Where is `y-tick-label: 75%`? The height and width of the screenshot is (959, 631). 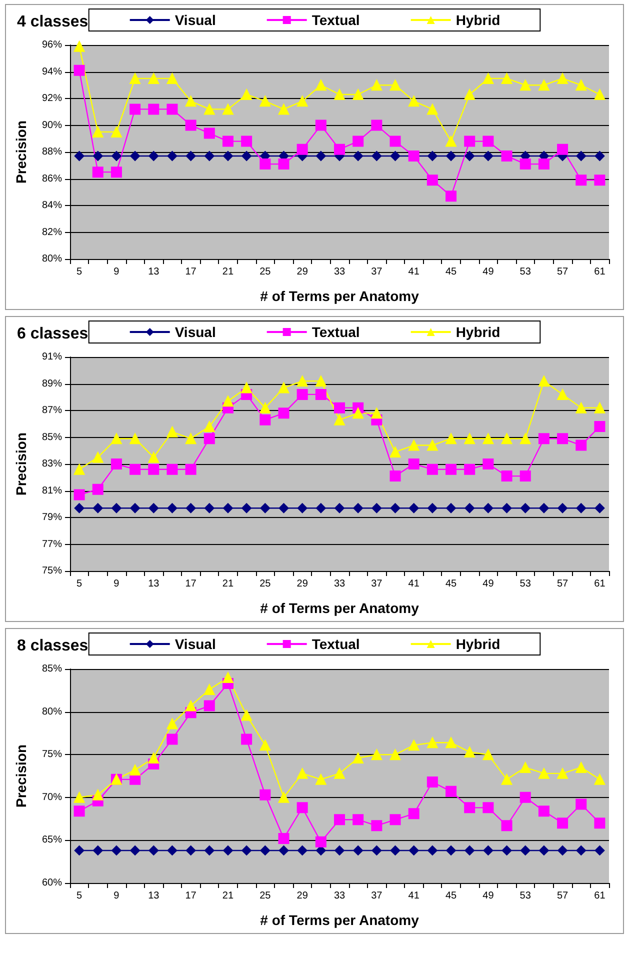 y-tick-label: 75% is located at coordinates (52, 754).